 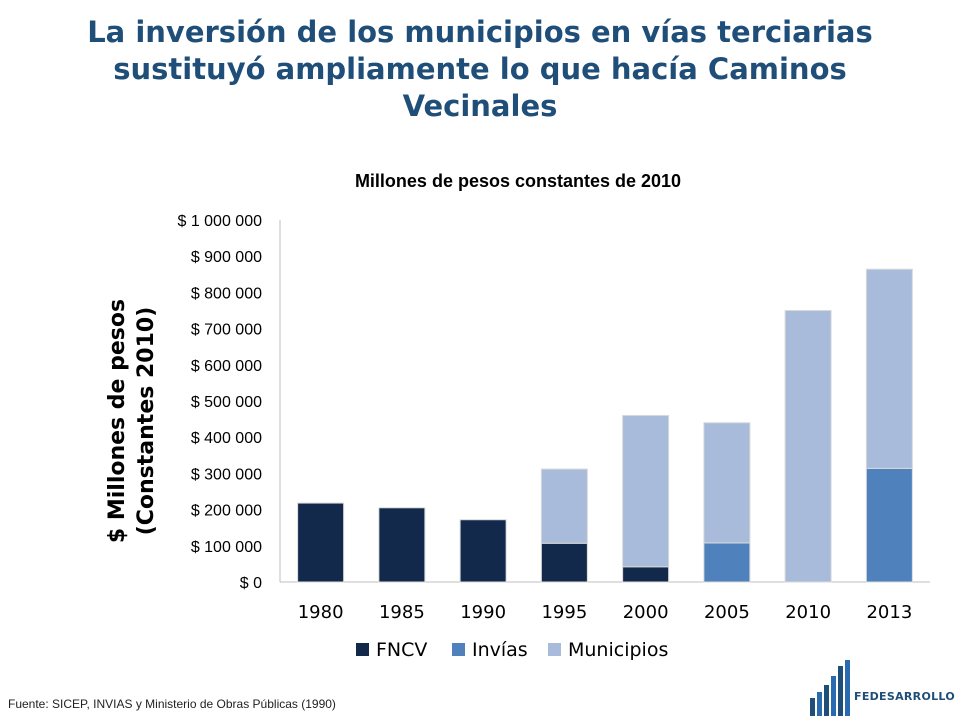 What do you see at coordinates (117, 421) in the screenshot?
I see `y-axis-title-line: $ Millones de pesos` at bounding box center [117, 421].